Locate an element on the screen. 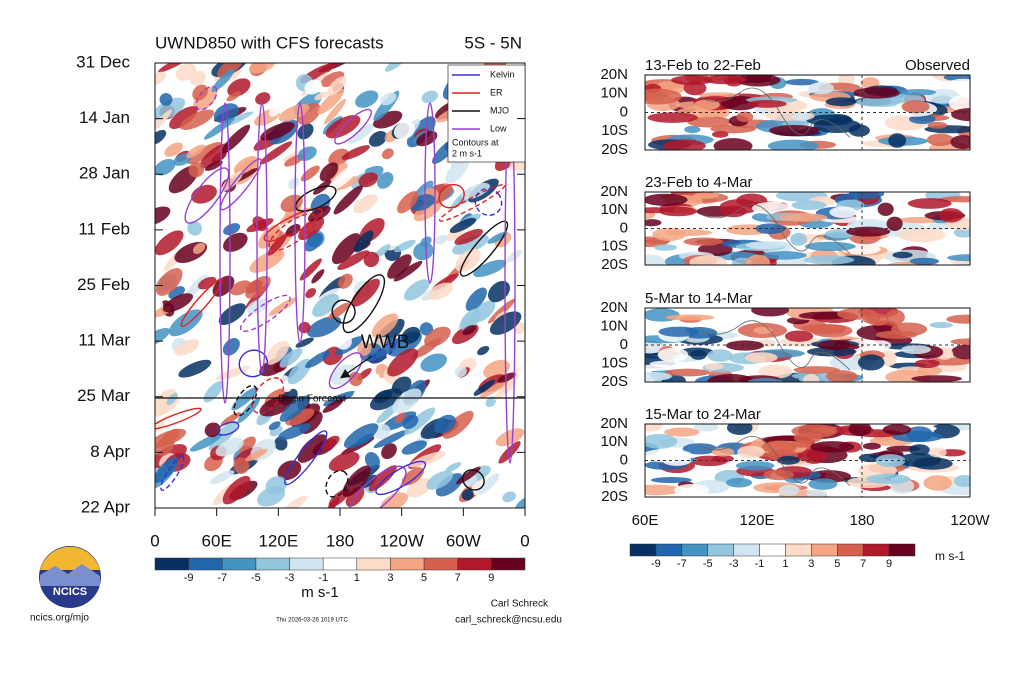 Image resolution: width=1024 pixels, height=680 pixels. colorbar-label: -7 is located at coordinates (222, 578).